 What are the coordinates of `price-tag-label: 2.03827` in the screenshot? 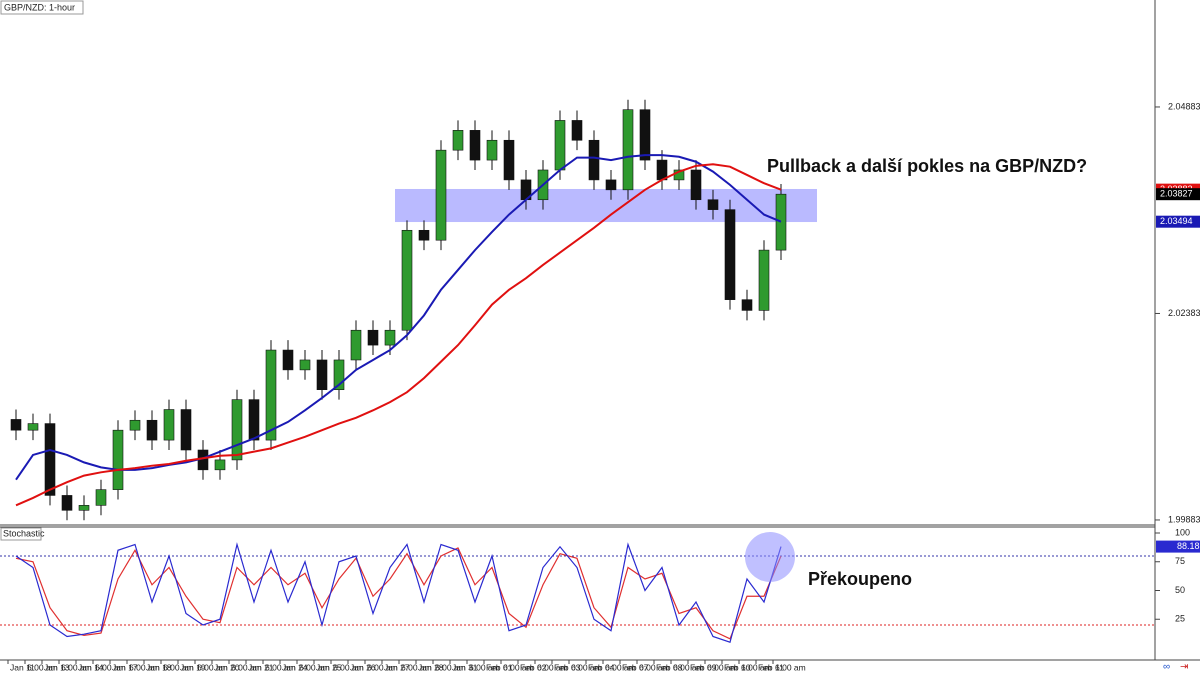 It's located at (1176, 194).